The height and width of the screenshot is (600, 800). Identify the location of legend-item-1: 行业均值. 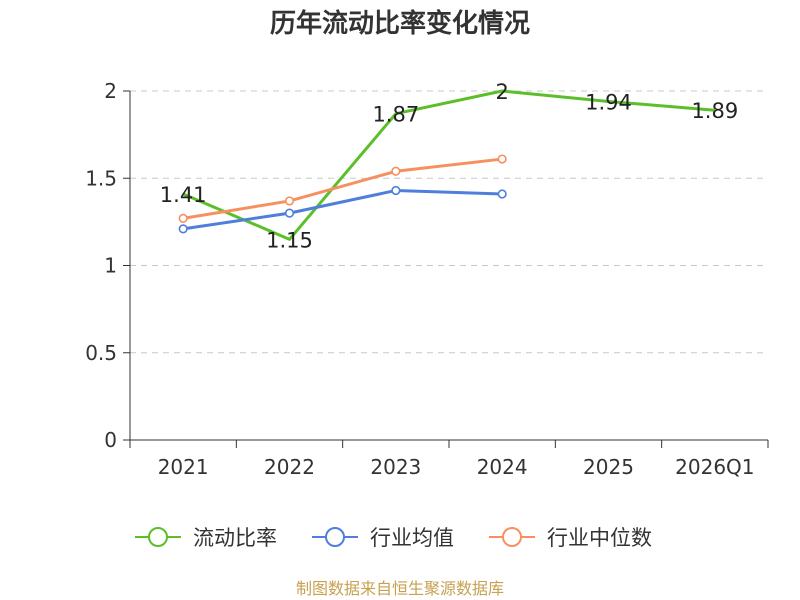
(383, 538).